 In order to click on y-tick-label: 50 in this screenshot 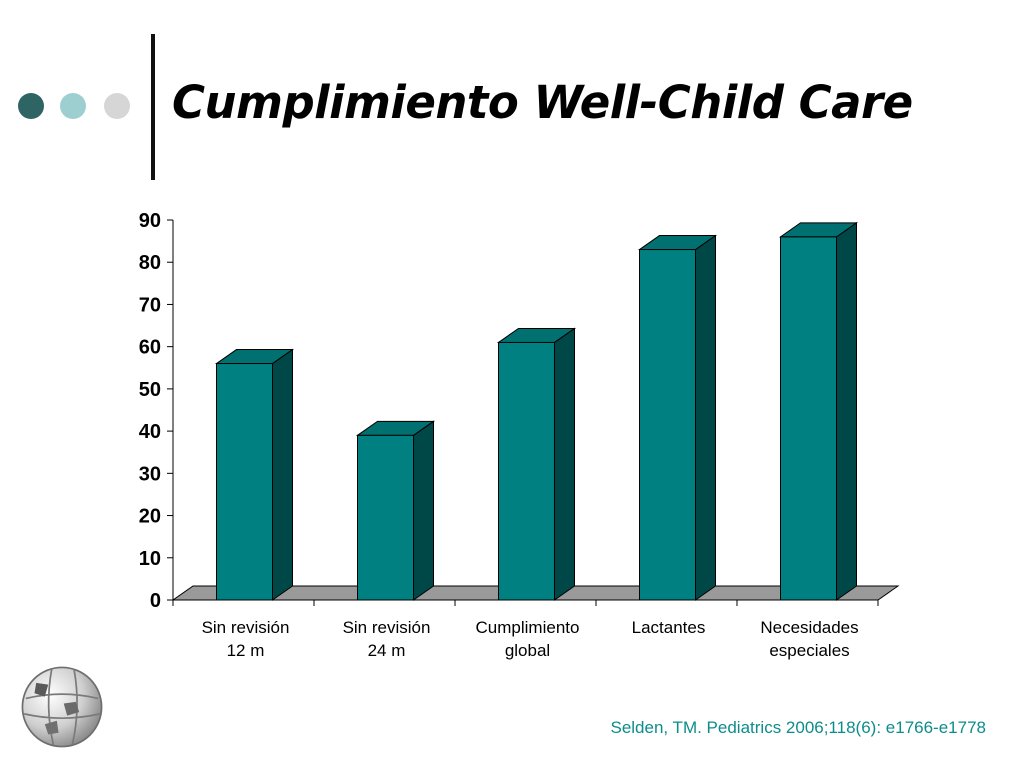, I will do `click(150, 390)`.